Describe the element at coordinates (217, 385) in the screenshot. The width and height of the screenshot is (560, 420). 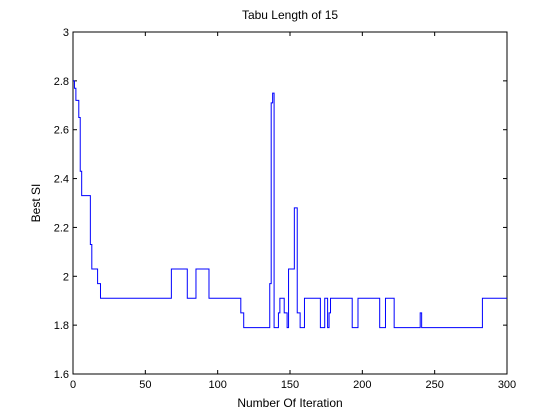
I see `x-tick-label: 100` at that location.